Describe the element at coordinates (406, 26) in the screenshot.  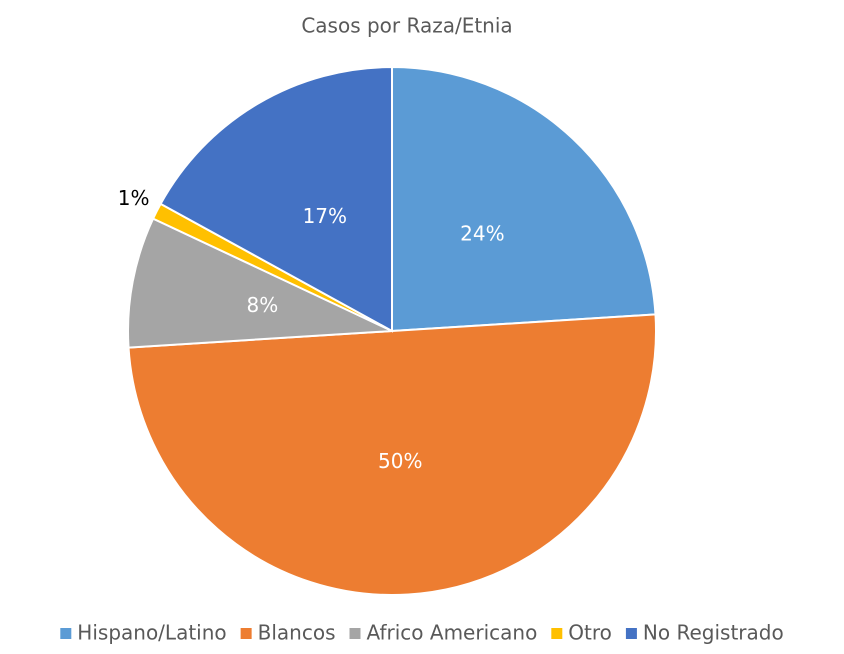
I see `chart-title: Casos por Raza/Etnia` at that location.